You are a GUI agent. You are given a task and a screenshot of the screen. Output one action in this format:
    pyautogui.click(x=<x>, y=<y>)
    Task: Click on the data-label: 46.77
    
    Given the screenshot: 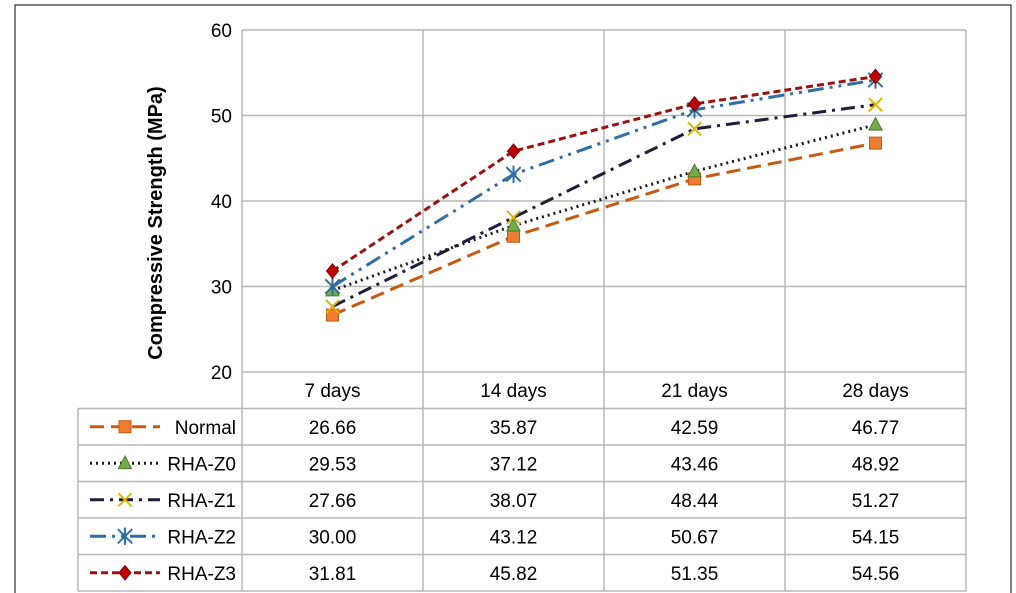 What is the action you would take?
    pyautogui.click(x=876, y=428)
    